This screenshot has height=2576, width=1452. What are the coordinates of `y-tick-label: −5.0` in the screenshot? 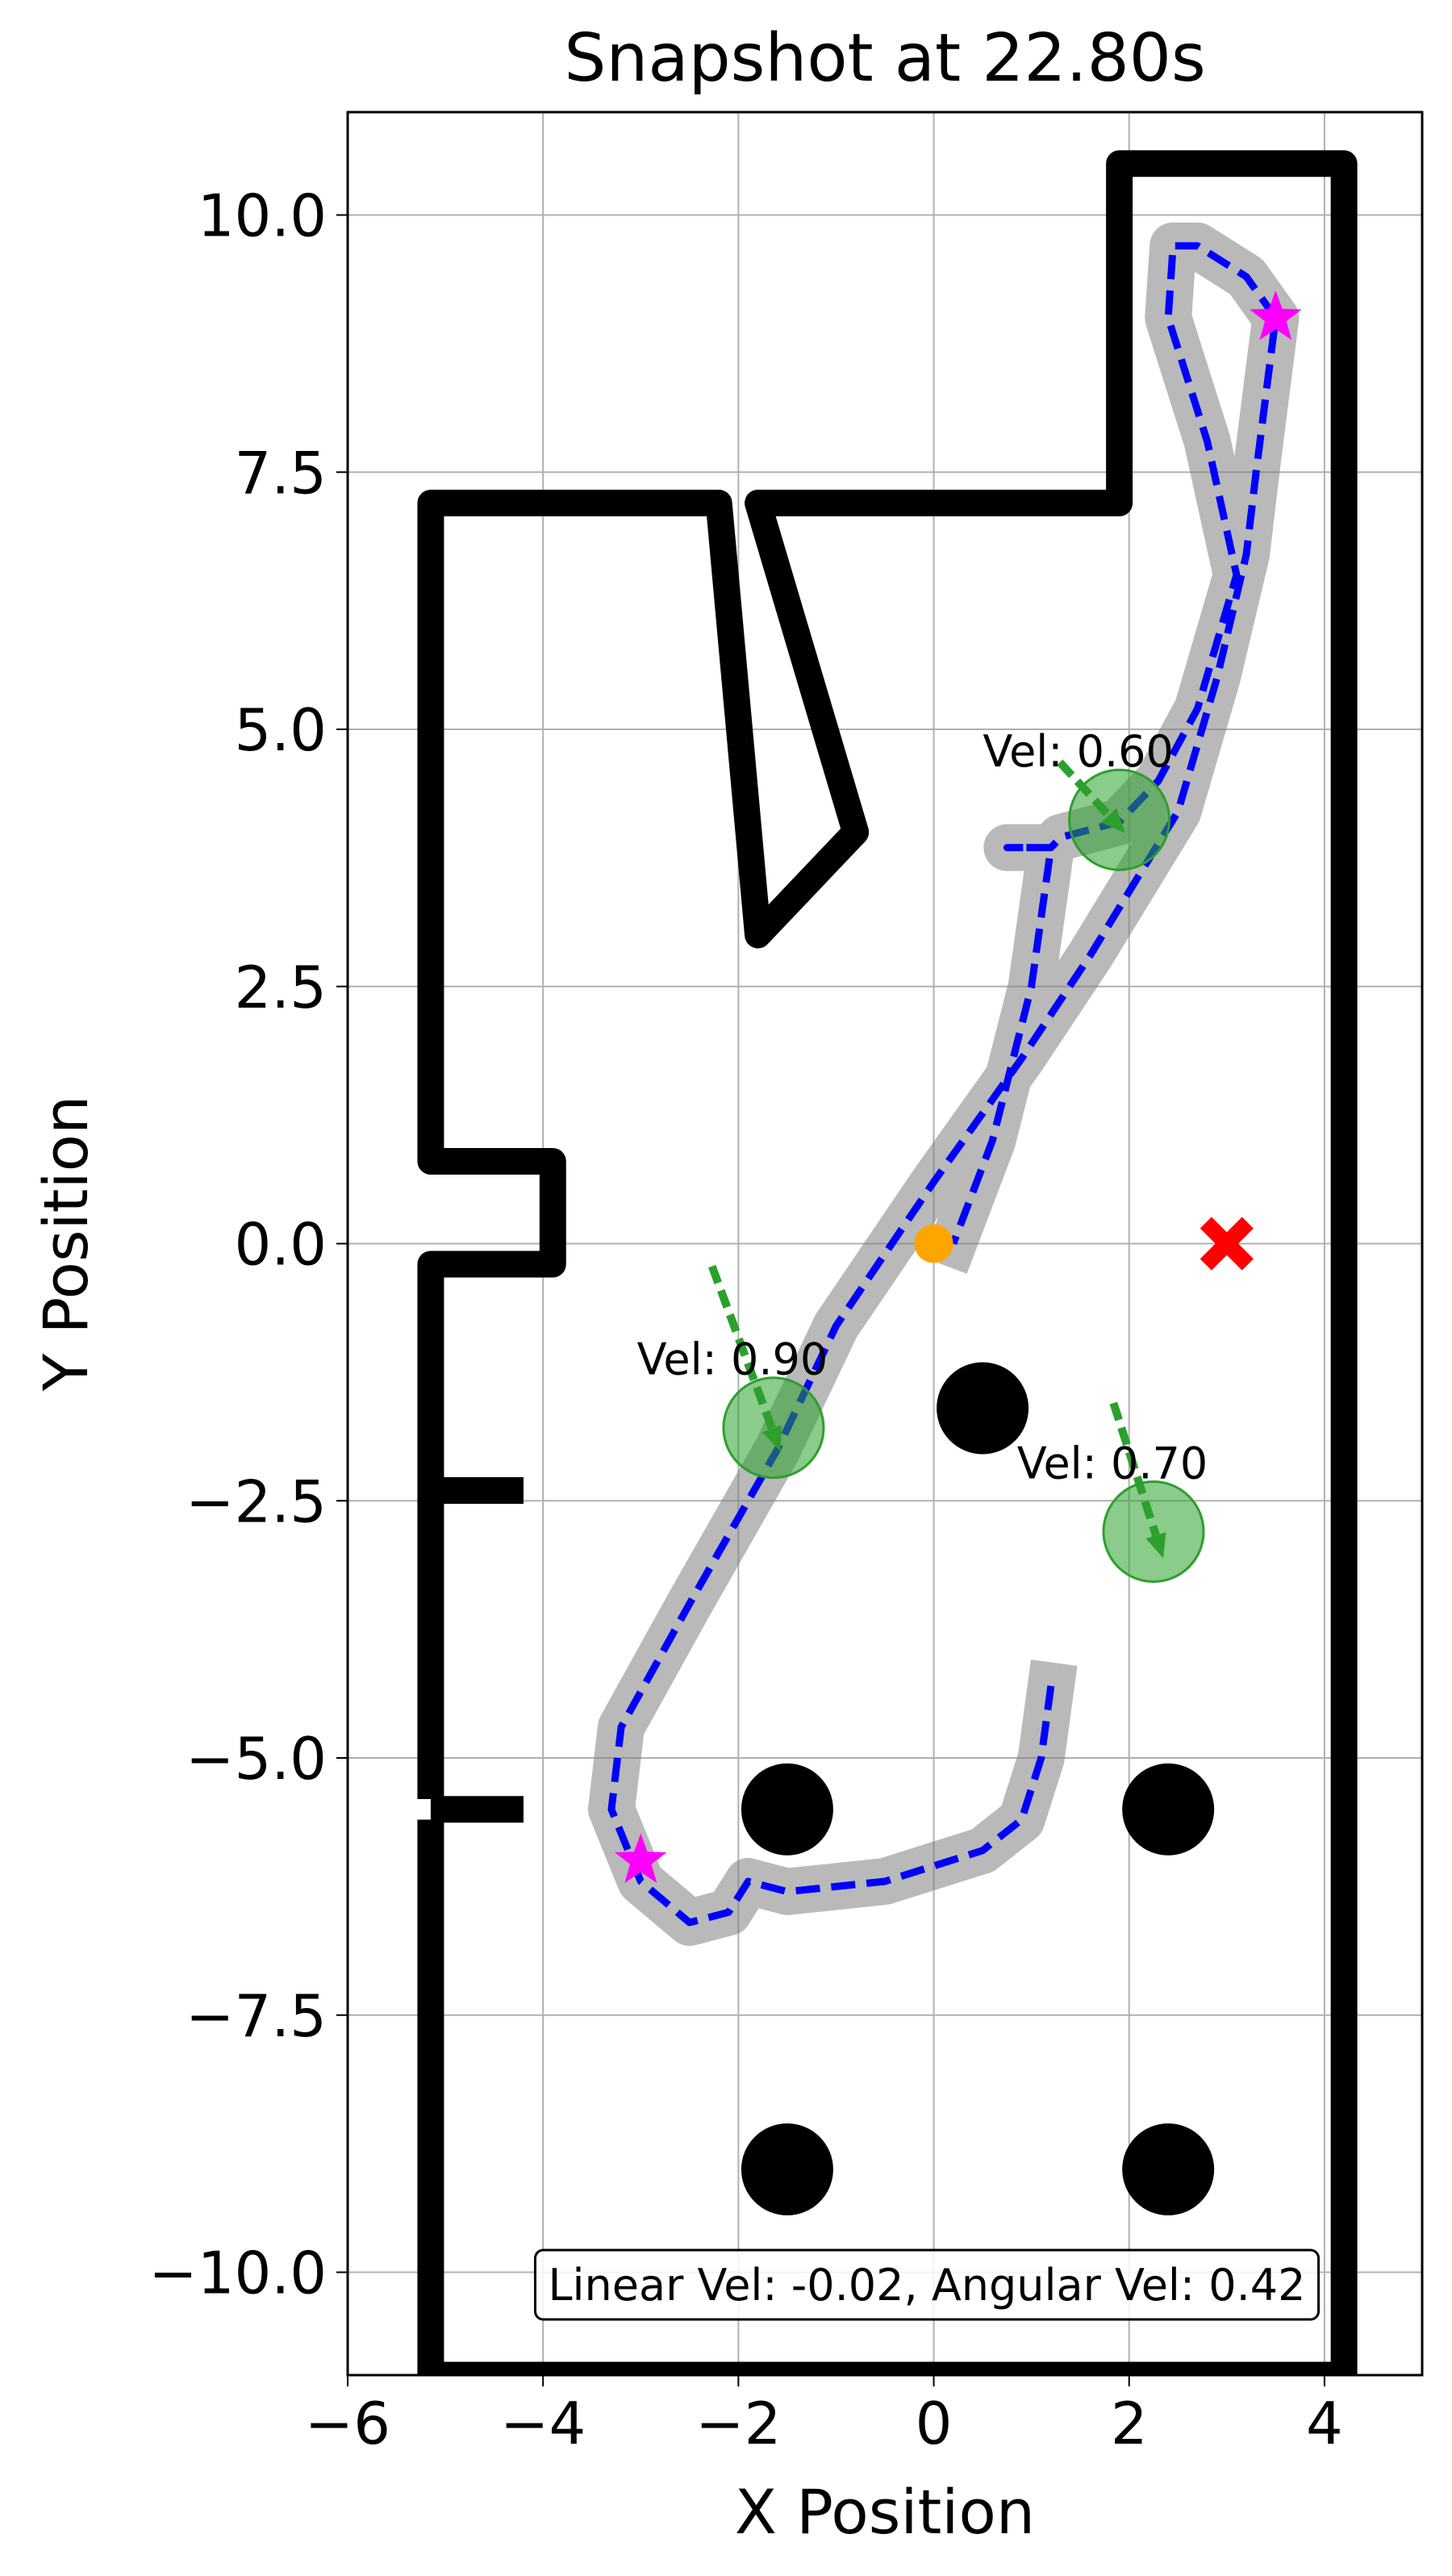 It's located at (256, 1759).